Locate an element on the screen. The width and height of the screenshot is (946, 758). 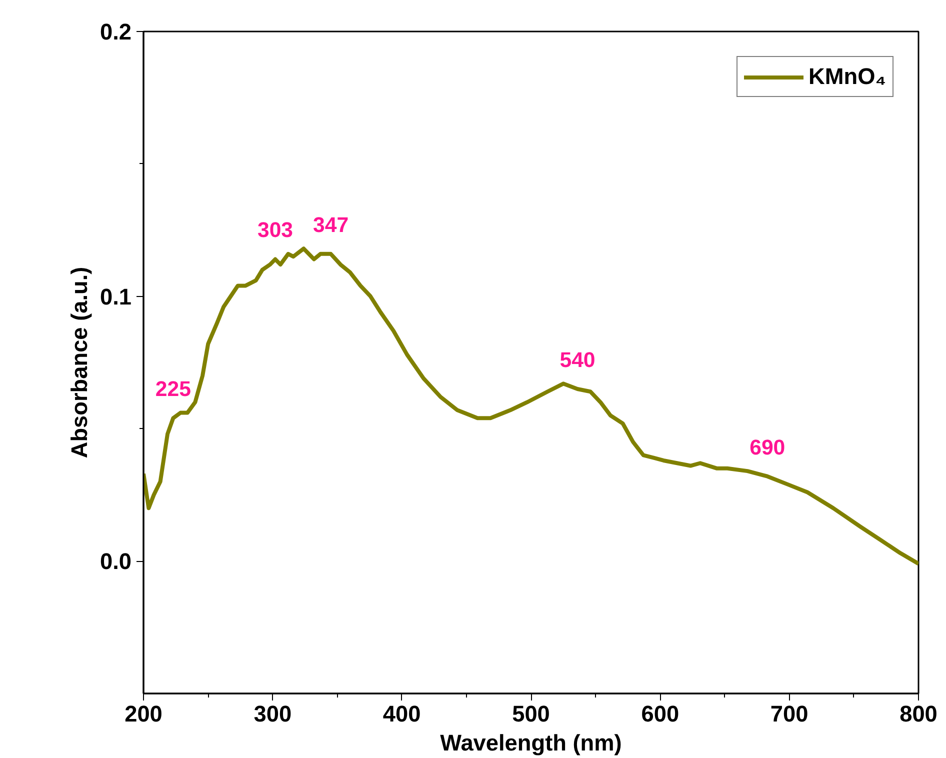
x-tick-label: 200 is located at coordinates (143, 713).